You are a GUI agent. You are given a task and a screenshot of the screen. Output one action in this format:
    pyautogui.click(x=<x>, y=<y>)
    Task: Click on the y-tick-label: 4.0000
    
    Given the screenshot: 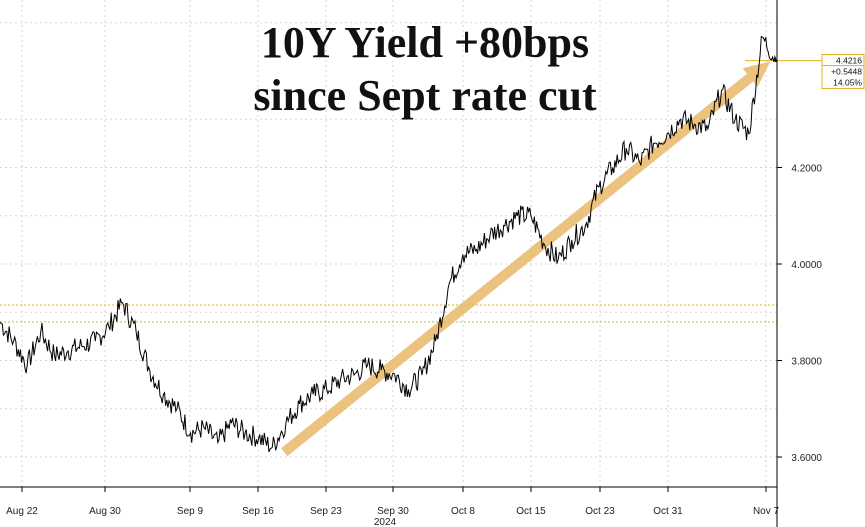 What is the action you would take?
    pyautogui.click(x=806, y=265)
    